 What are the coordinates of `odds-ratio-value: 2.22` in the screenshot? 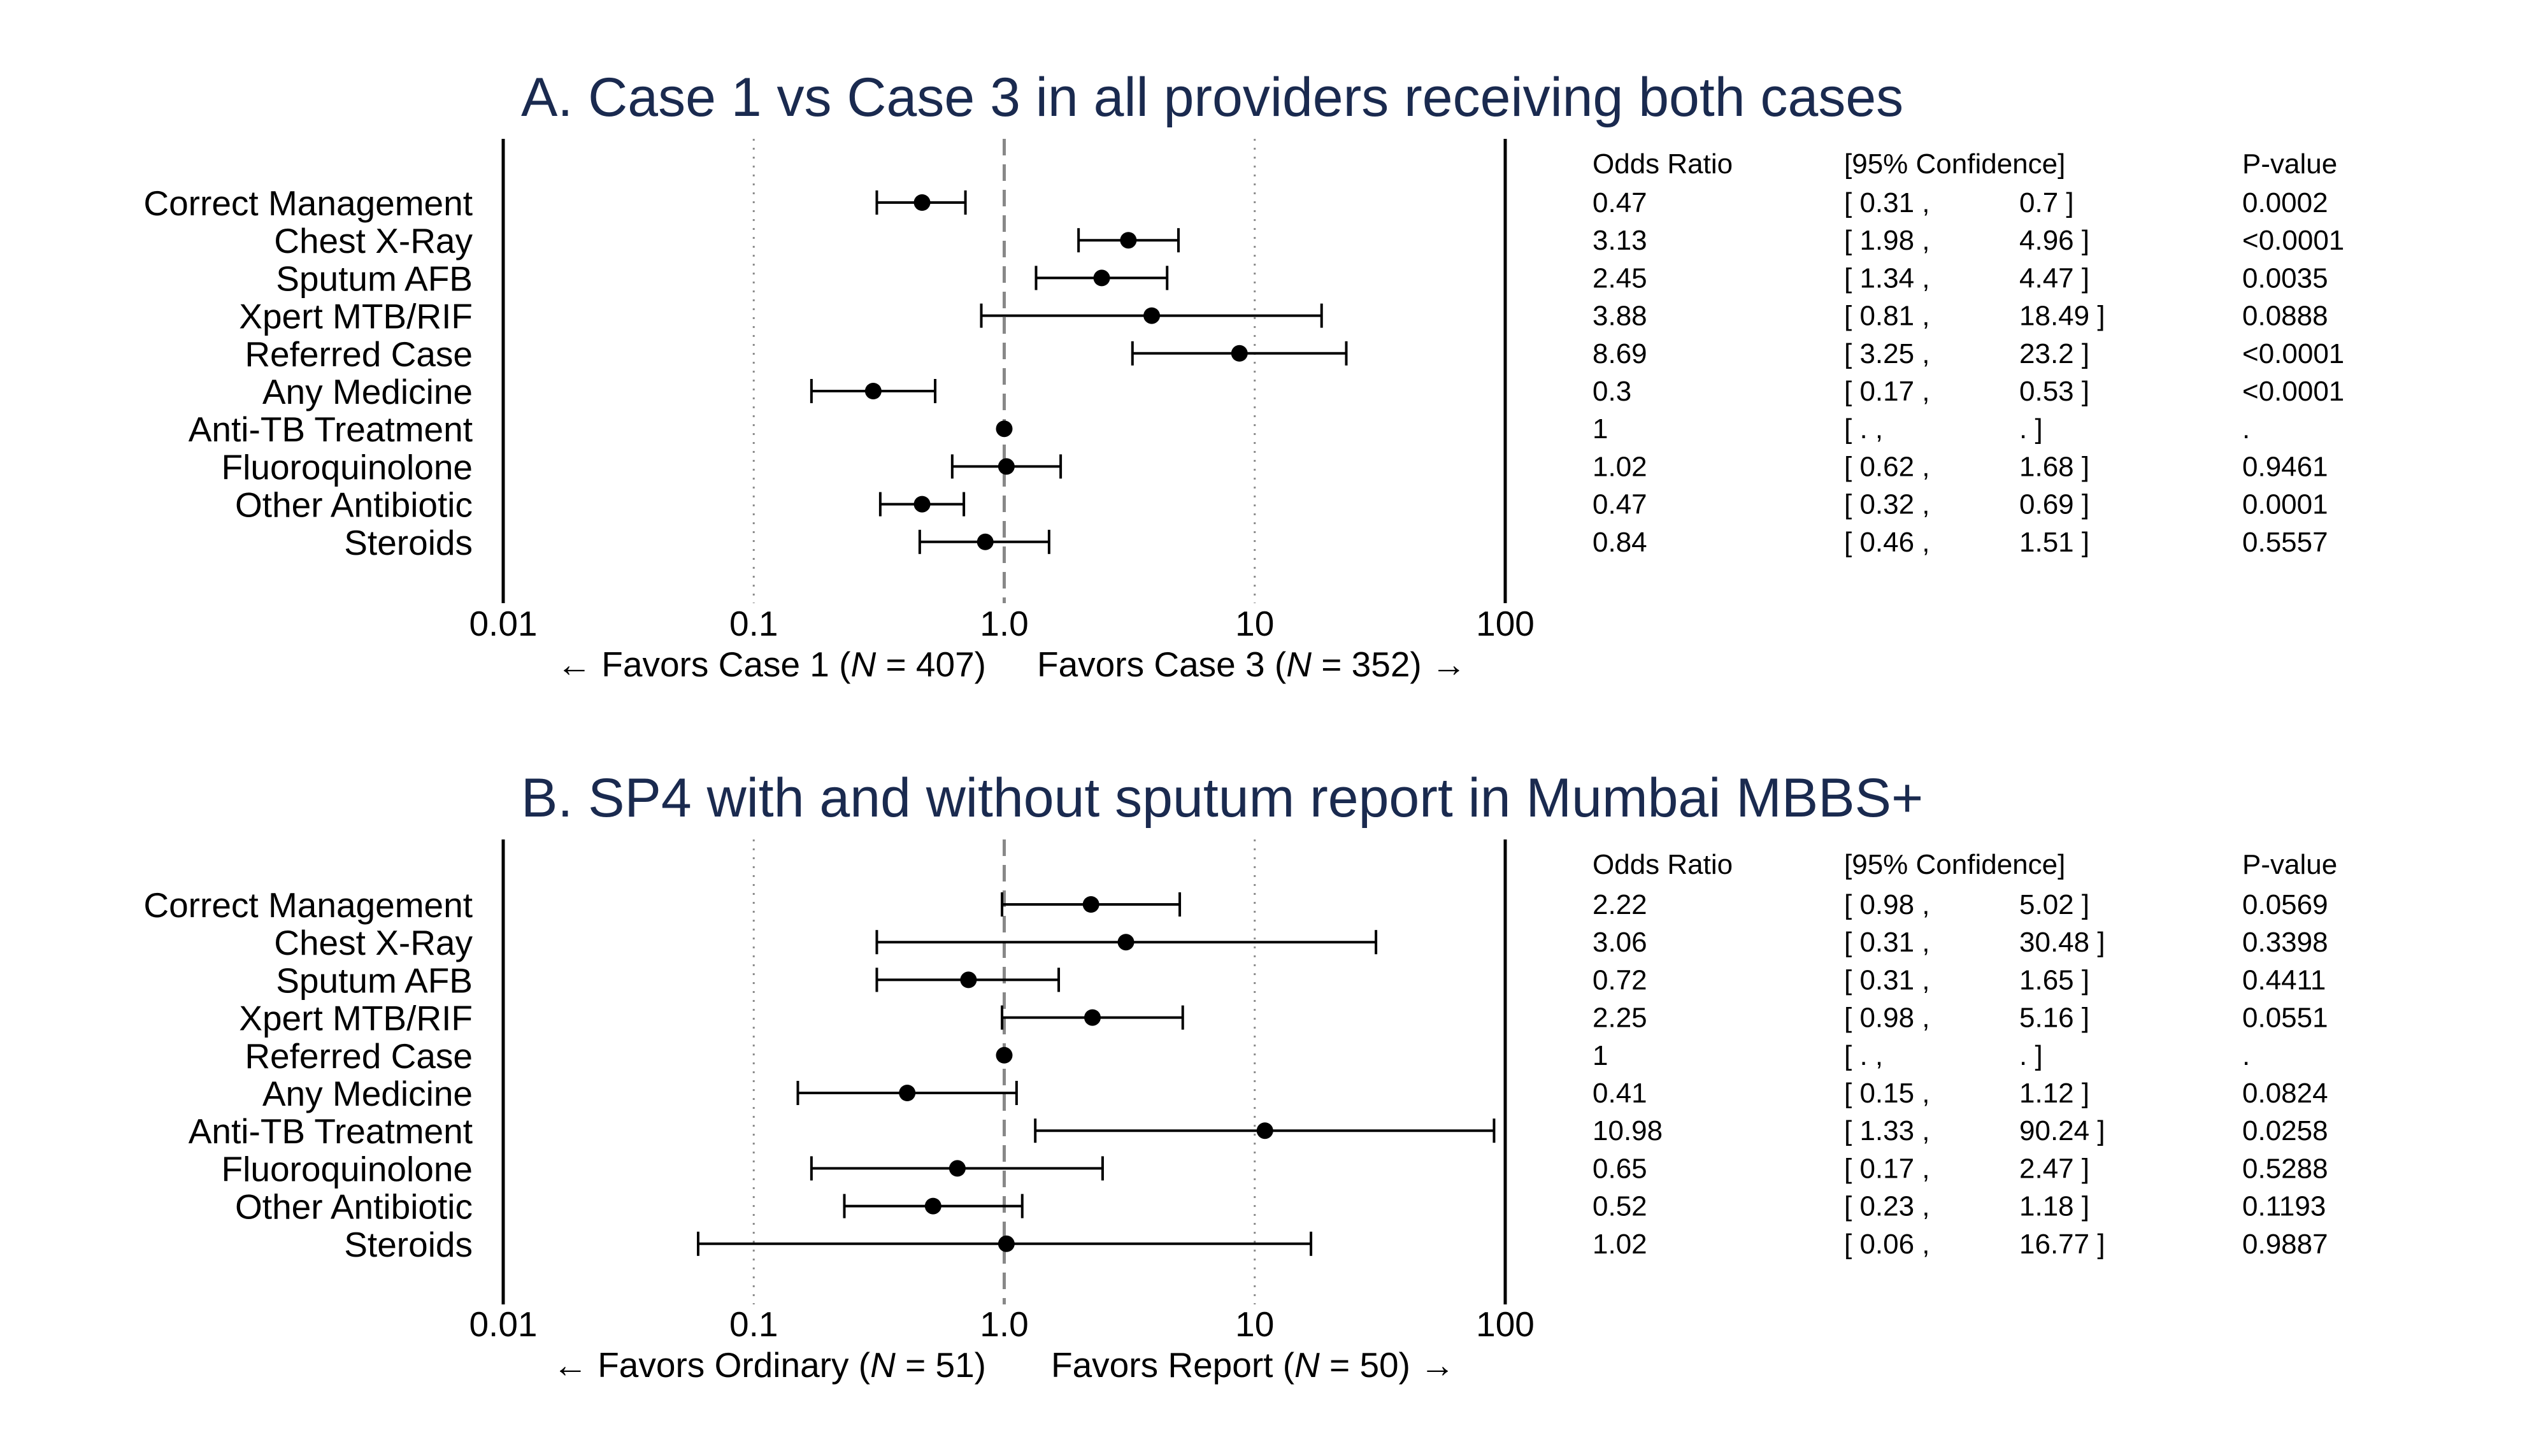 It's located at (1620, 904).